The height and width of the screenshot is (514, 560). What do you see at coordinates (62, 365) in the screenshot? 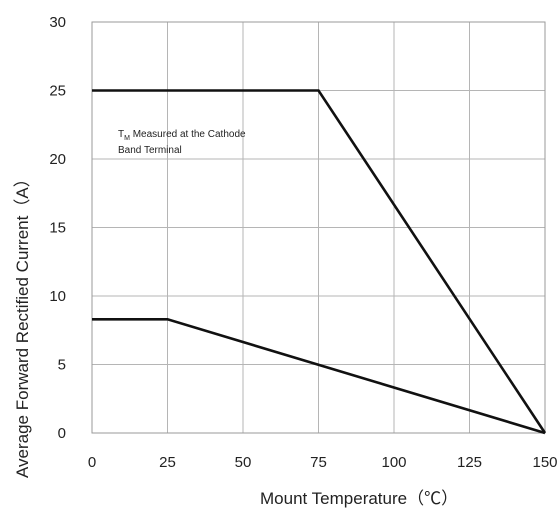
I see `y-tick-label-5: 5` at bounding box center [62, 365].